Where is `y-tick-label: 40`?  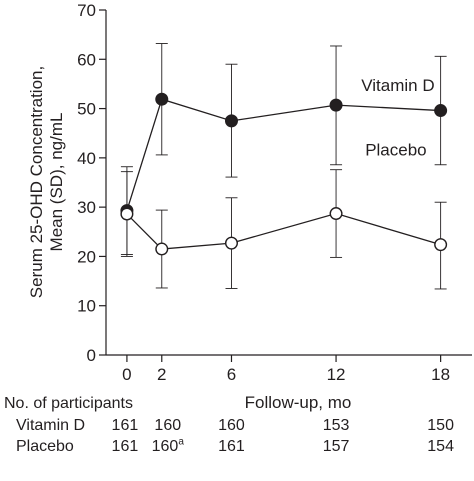
y-tick-label: 40 is located at coordinates (86, 158).